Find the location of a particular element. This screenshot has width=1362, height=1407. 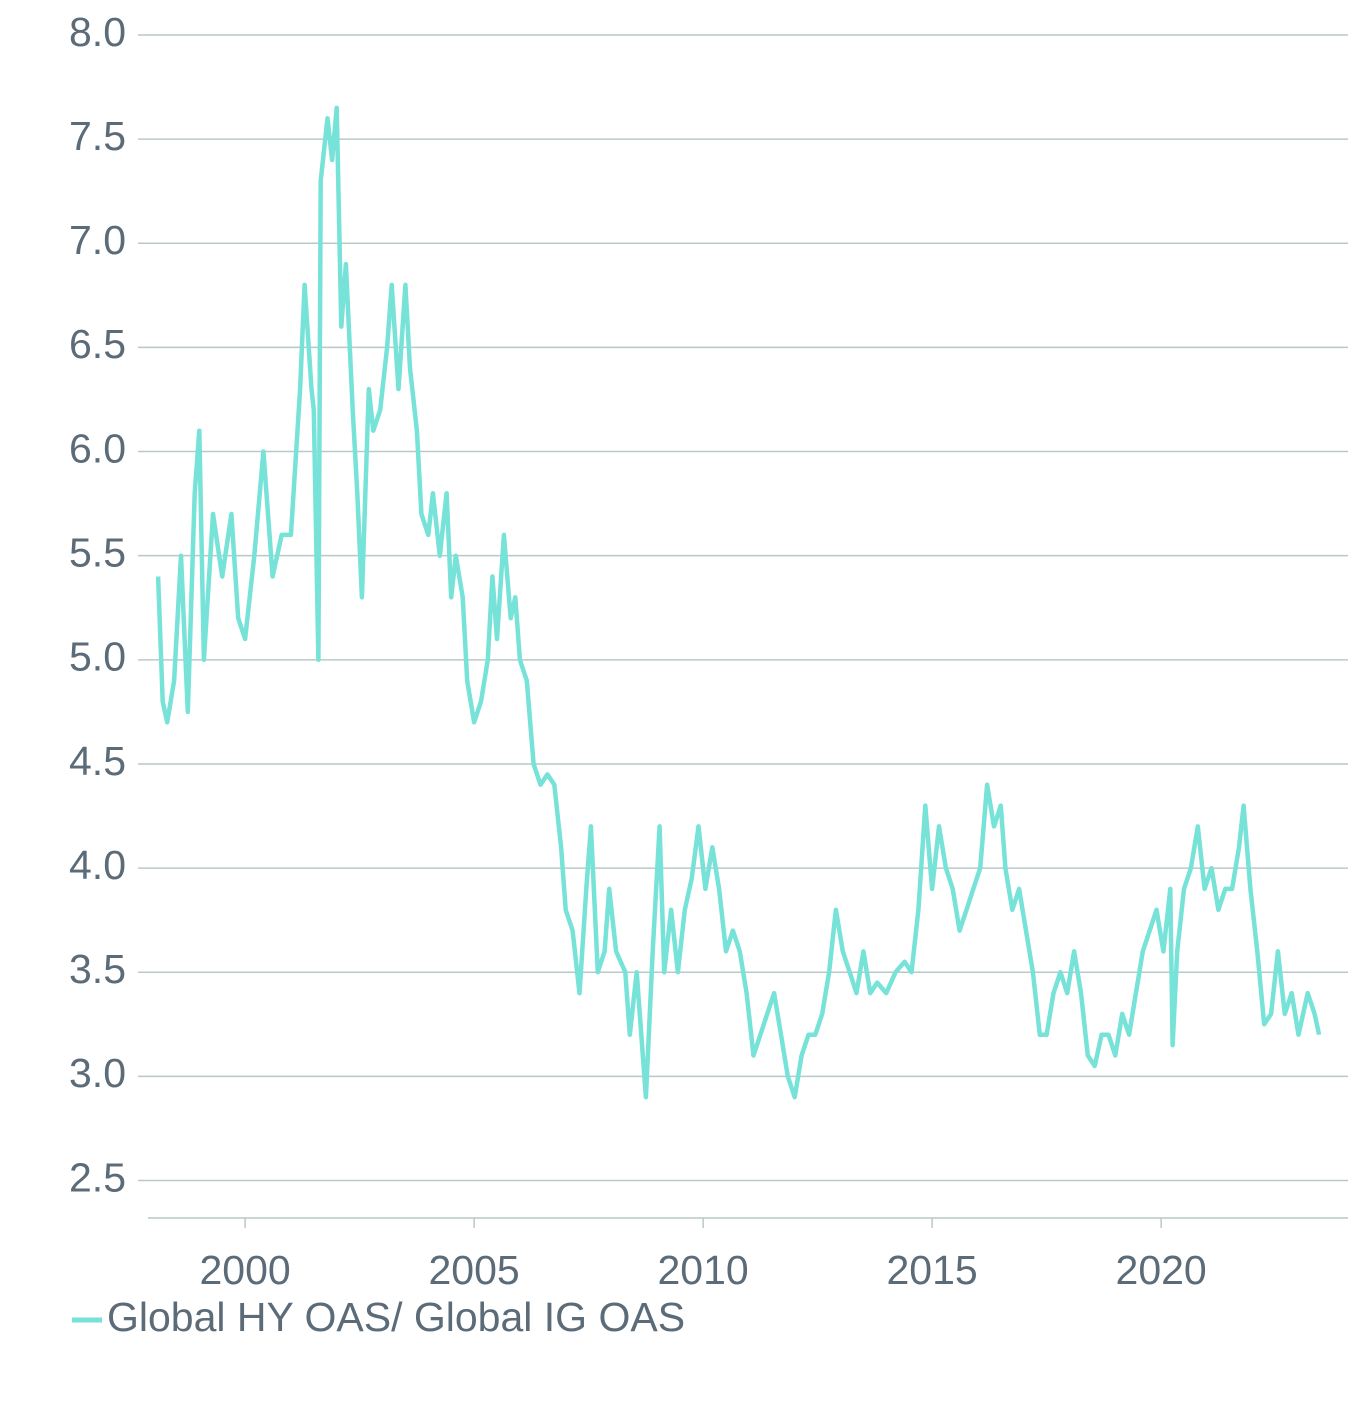

x-tick-label: 2010 is located at coordinates (703, 1270).